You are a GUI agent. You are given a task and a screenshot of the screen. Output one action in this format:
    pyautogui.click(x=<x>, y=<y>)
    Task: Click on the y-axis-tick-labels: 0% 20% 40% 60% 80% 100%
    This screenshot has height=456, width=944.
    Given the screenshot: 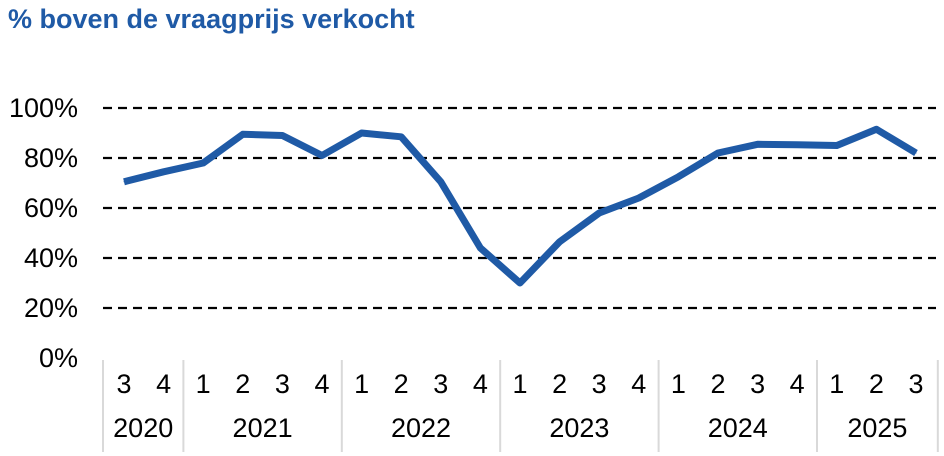 What is the action you would take?
    pyautogui.click(x=43, y=233)
    